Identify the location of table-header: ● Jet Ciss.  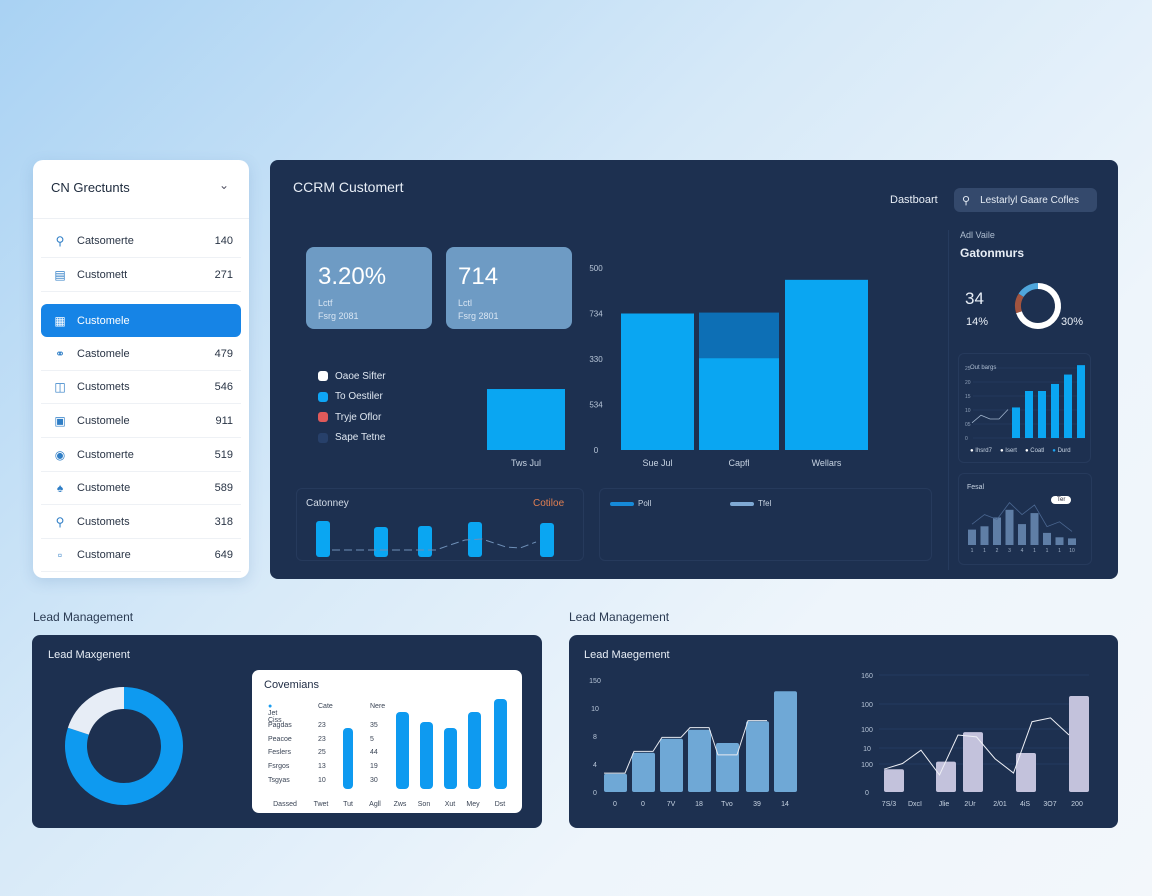
(275, 713).